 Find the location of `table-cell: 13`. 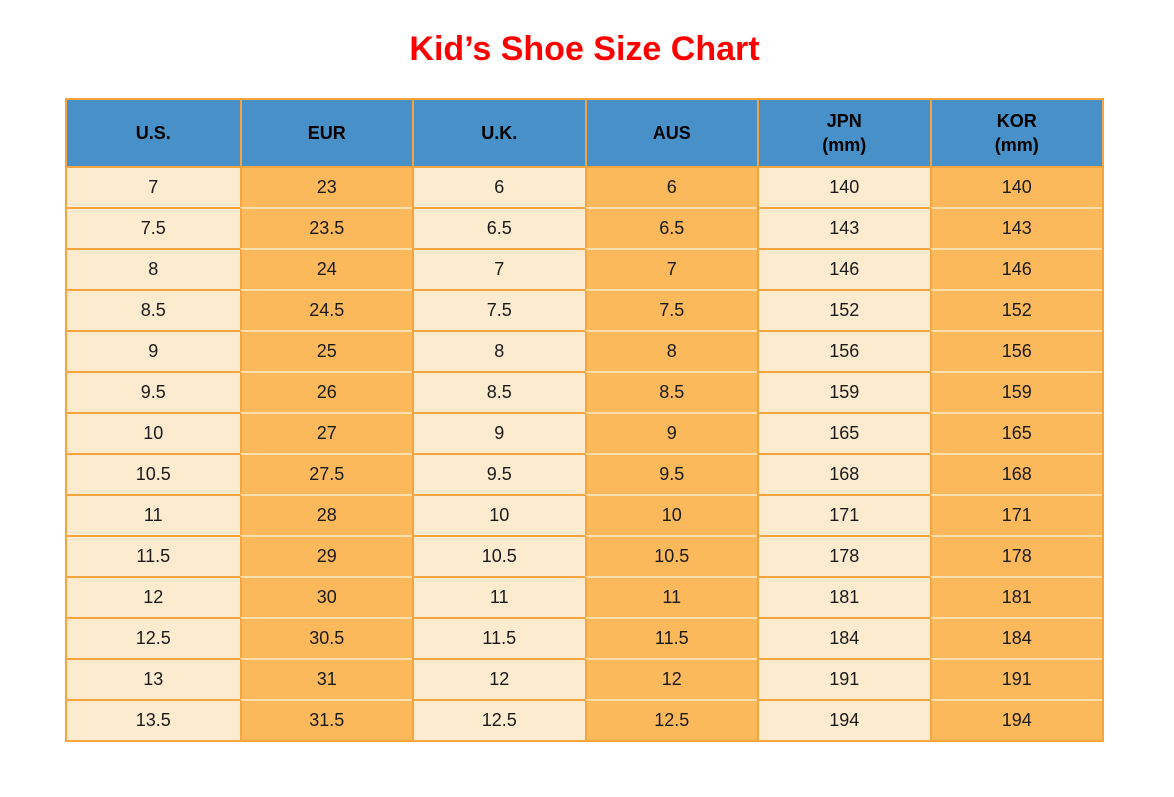

table-cell: 13 is located at coordinates (153, 678).